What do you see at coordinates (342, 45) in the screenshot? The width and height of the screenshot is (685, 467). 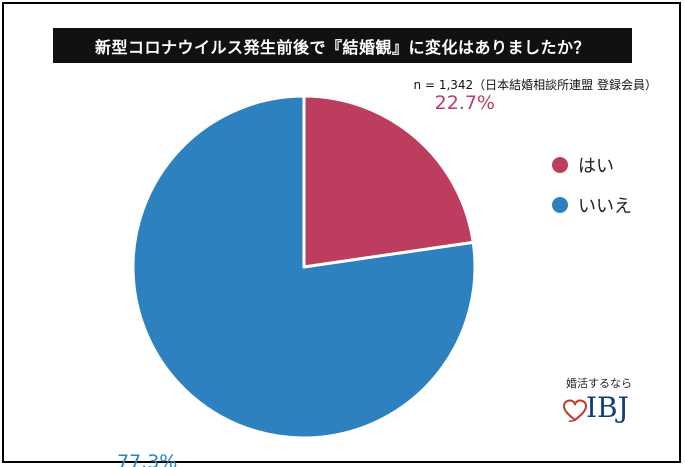 I see `chart-title: 新型コロナウイルス発生前後で『結婚観』に変化はありましたか？` at bounding box center [342, 45].